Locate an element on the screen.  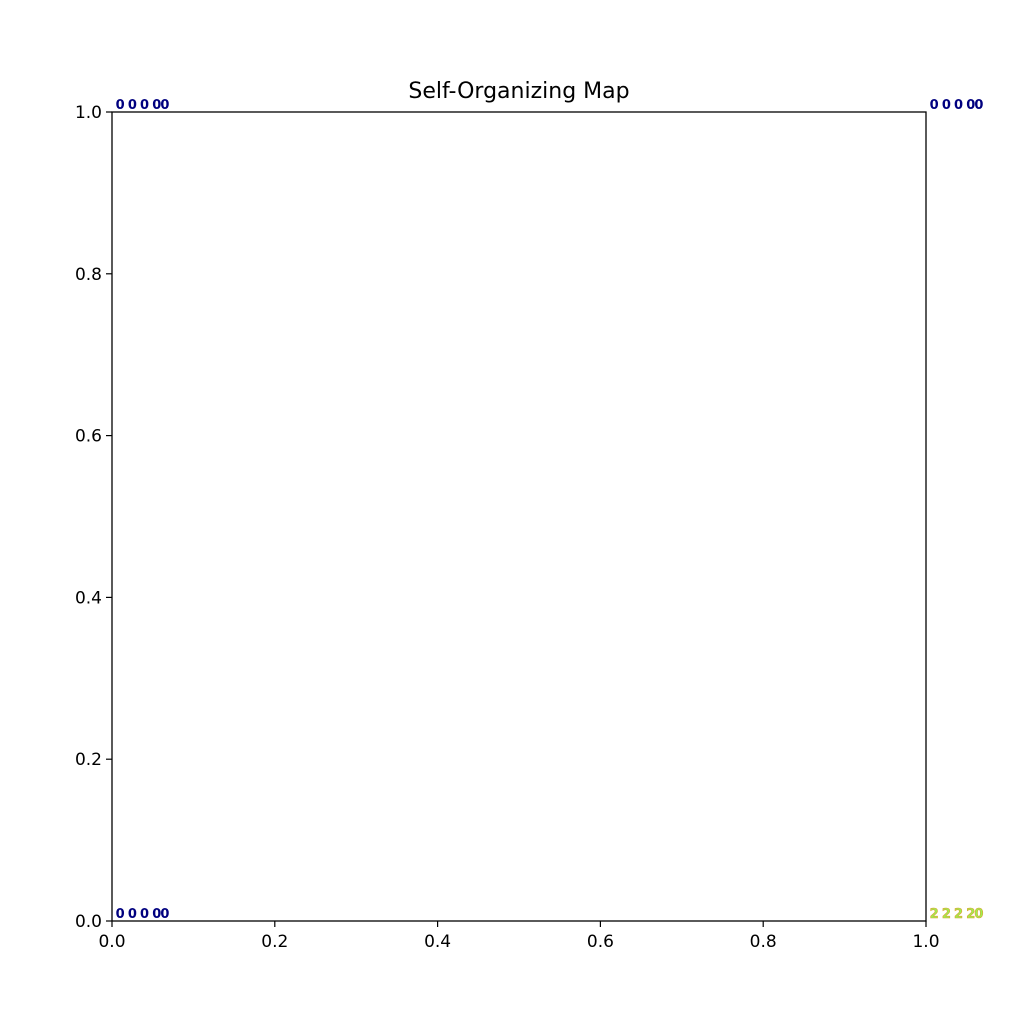
x-tick-label: 0.6 is located at coordinates (600, 942).